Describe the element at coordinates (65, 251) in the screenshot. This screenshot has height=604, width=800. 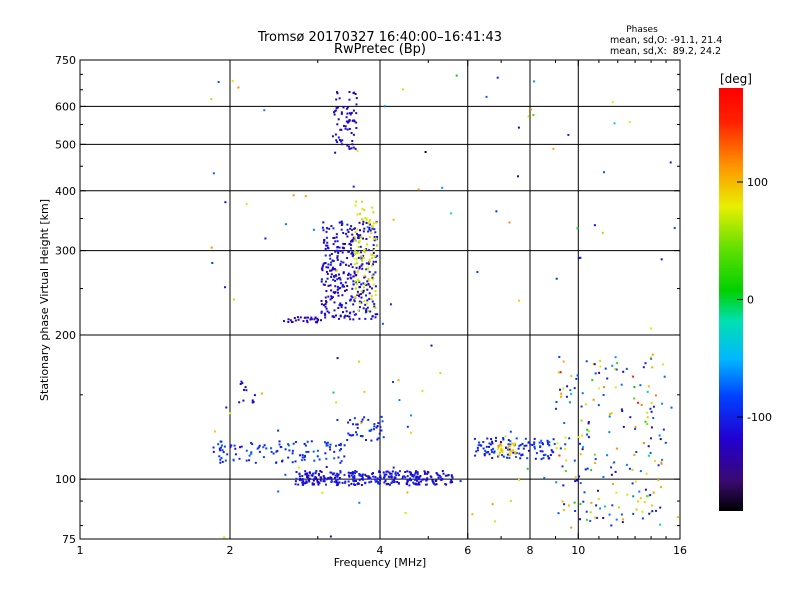
I see `y-tick-label: 300` at that location.